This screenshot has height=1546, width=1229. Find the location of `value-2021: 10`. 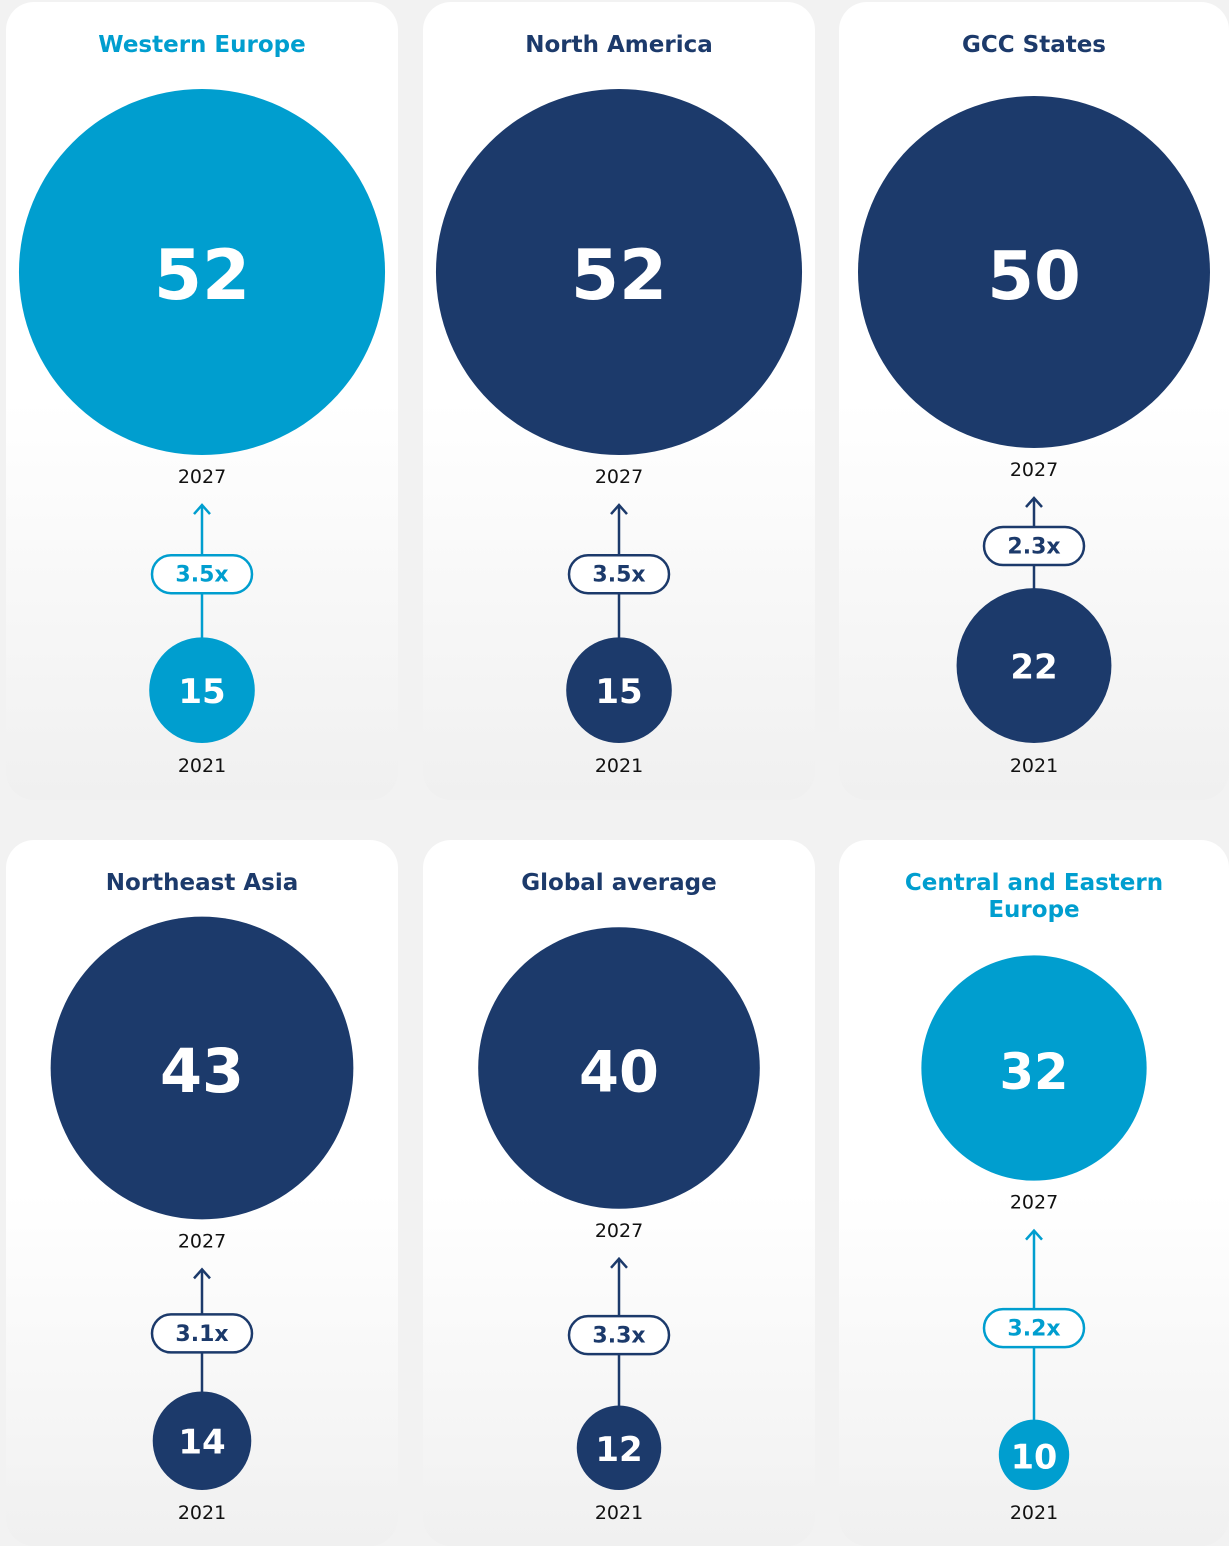

value-2021: 10 is located at coordinates (1034, 1456).